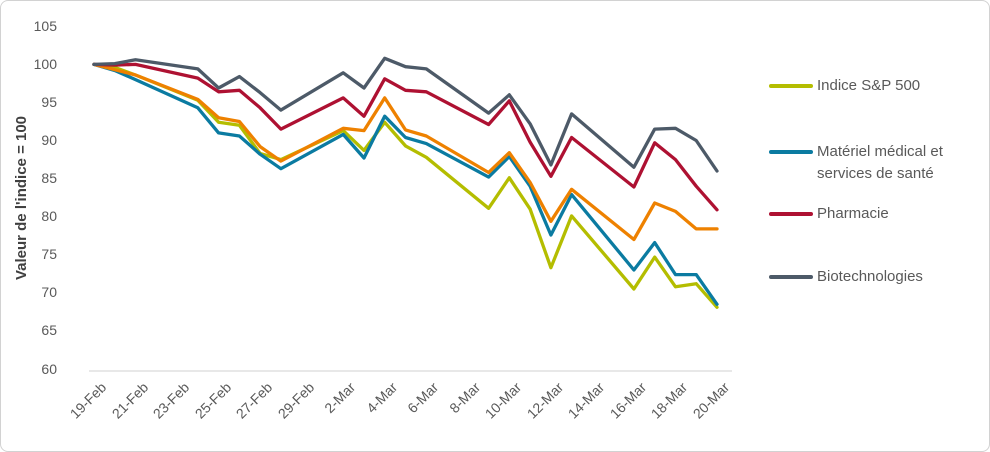  What do you see at coordinates (49, 101) in the screenshot?
I see `y-tick-95: 95` at bounding box center [49, 101].